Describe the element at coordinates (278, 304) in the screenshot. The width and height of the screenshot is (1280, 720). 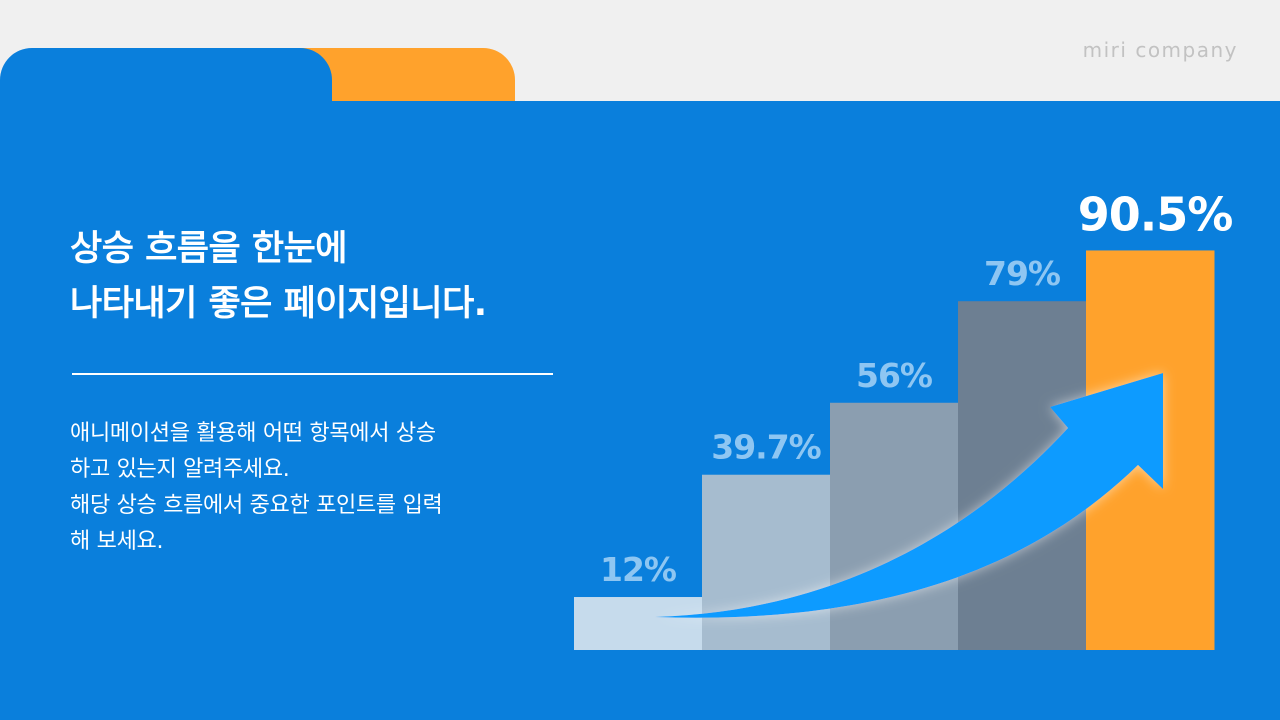
I see `title-line-2: 나타내기 좋은 페이지입니다.` at that location.